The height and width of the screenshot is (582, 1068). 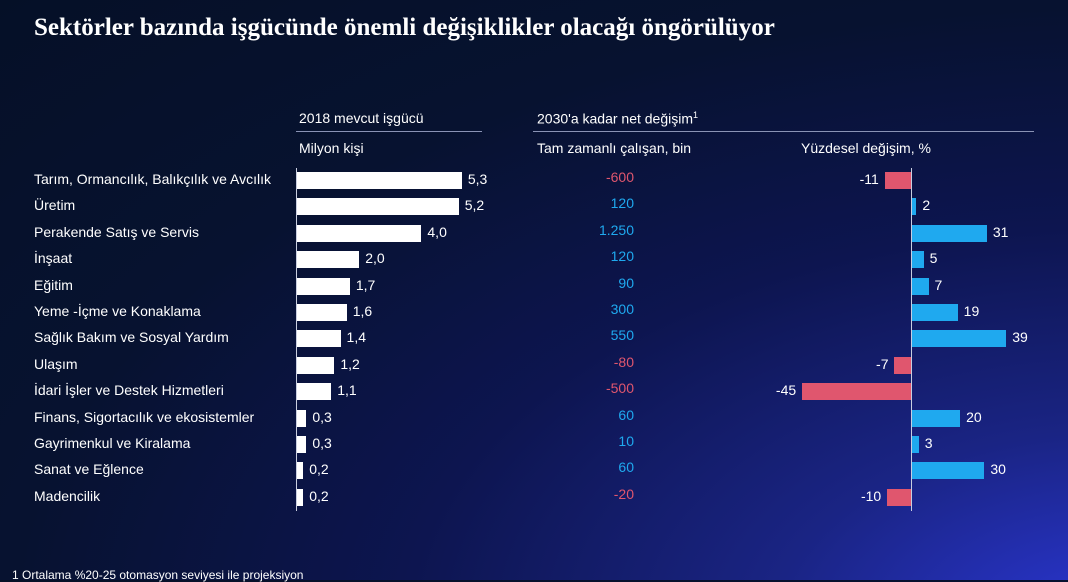 I want to click on workforce-axis, so click(x=296, y=339).